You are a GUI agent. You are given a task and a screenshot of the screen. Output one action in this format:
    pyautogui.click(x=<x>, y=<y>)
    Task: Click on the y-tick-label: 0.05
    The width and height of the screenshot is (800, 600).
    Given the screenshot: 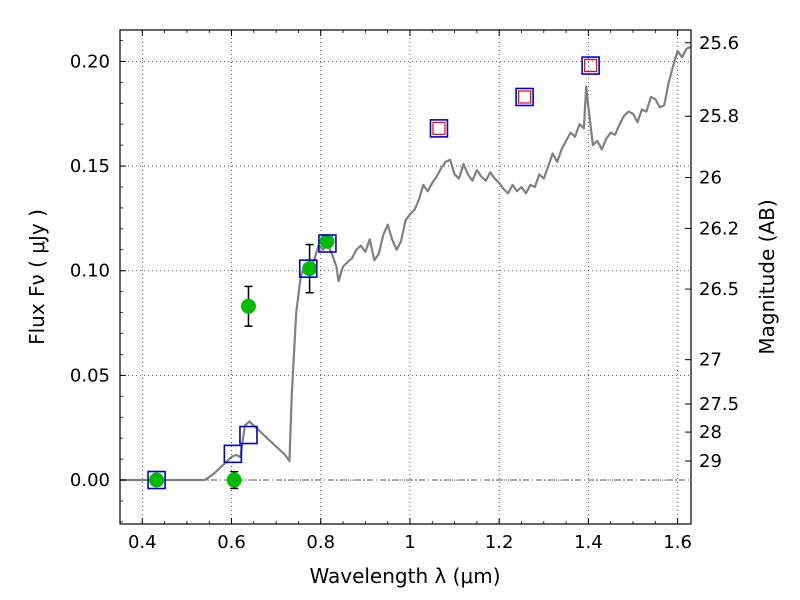 What is the action you would take?
    pyautogui.click(x=90, y=375)
    